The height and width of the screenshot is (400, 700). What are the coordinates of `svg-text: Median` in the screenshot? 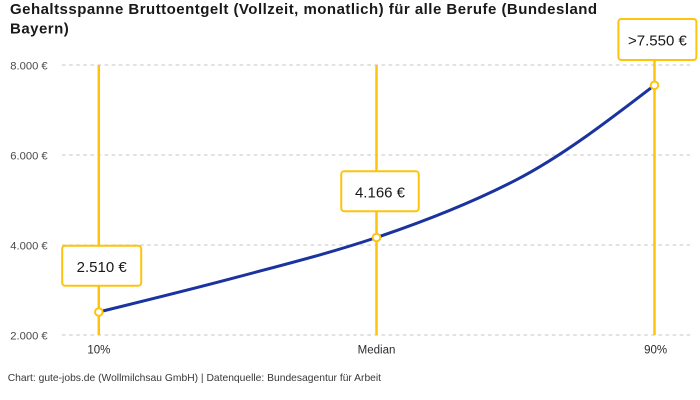 It's located at (377, 351).